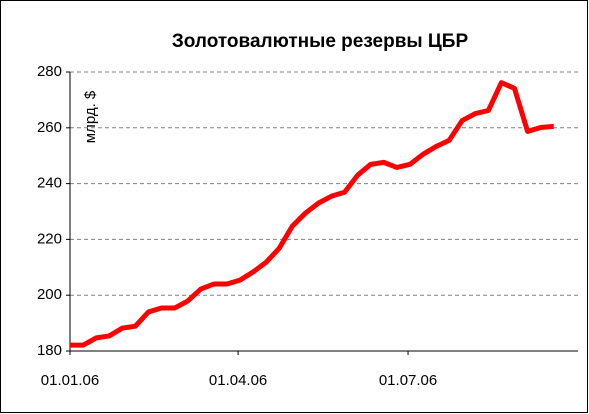 The width and height of the screenshot is (589, 414). I want to click on y-tick-label: 220, so click(49, 238).